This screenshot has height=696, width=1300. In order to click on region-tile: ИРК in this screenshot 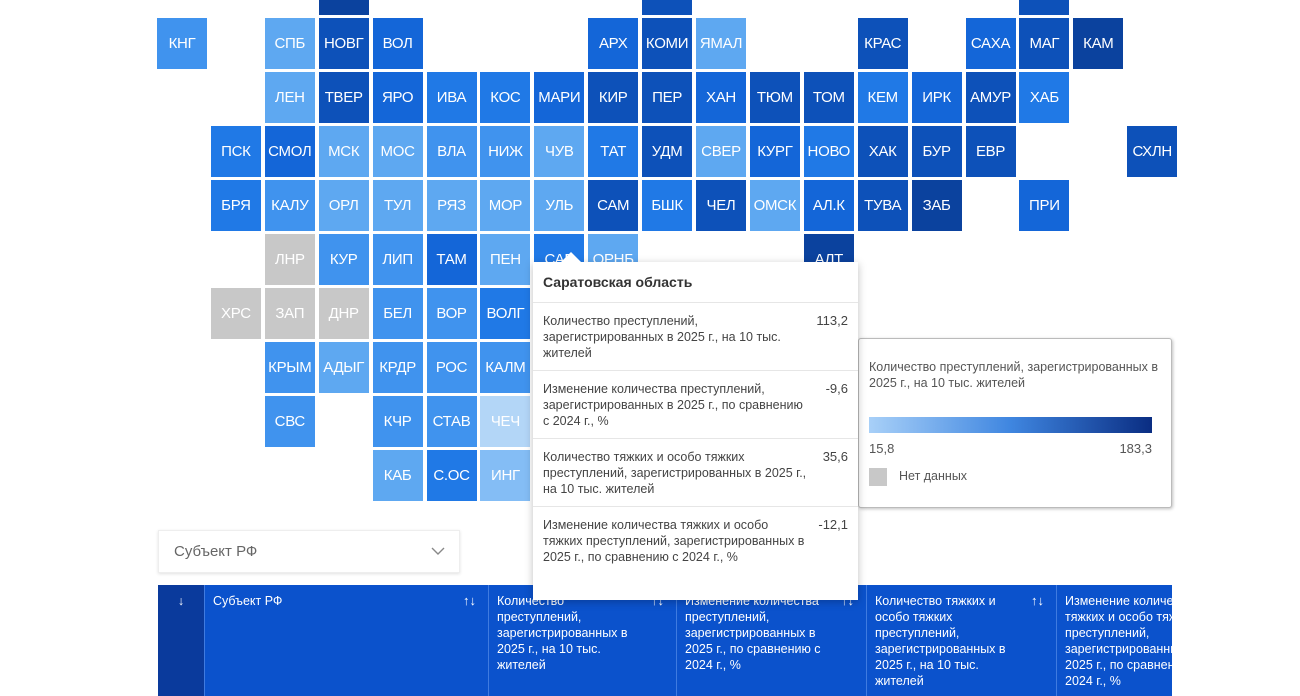, I will do `click(936, 97)`.